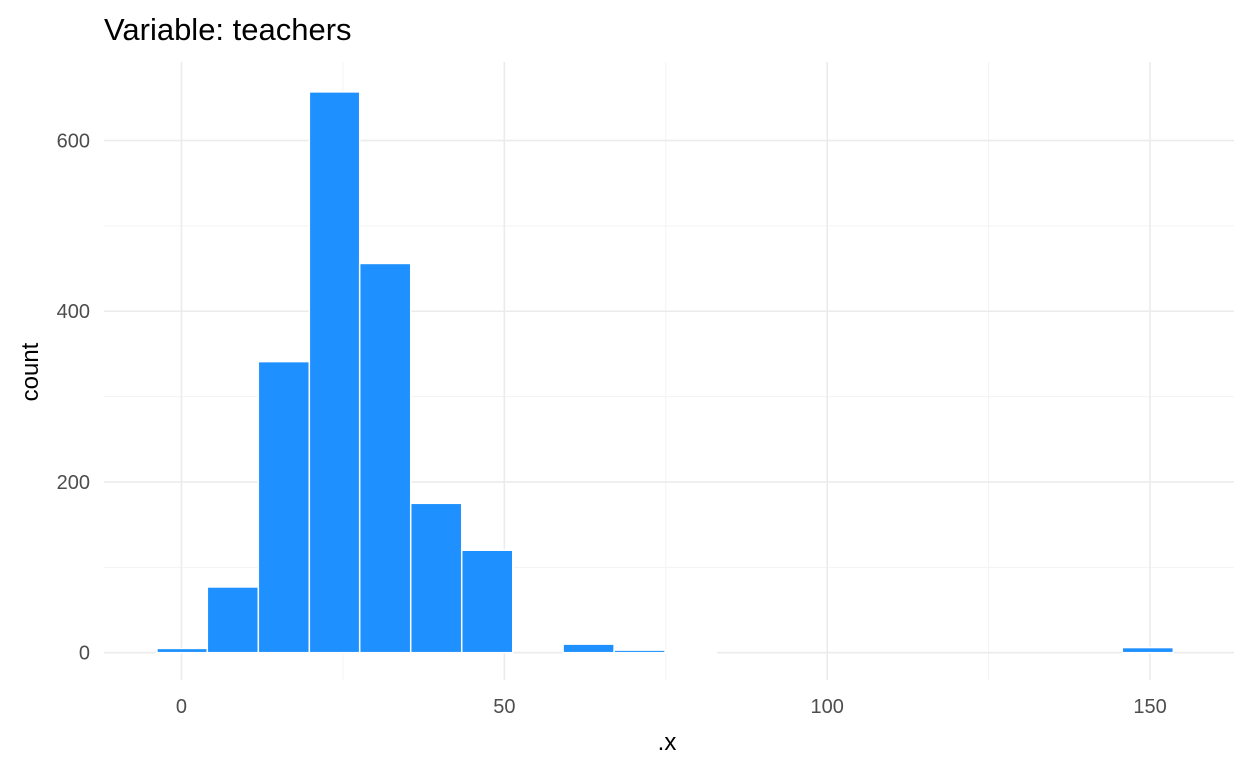 Image resolution: width=1248 pixels, height=773 pixels. What do you see at coordinates (181, 707) in the screenshot?
I see `x-tick-label: 0` at bounding box center [181, 707].